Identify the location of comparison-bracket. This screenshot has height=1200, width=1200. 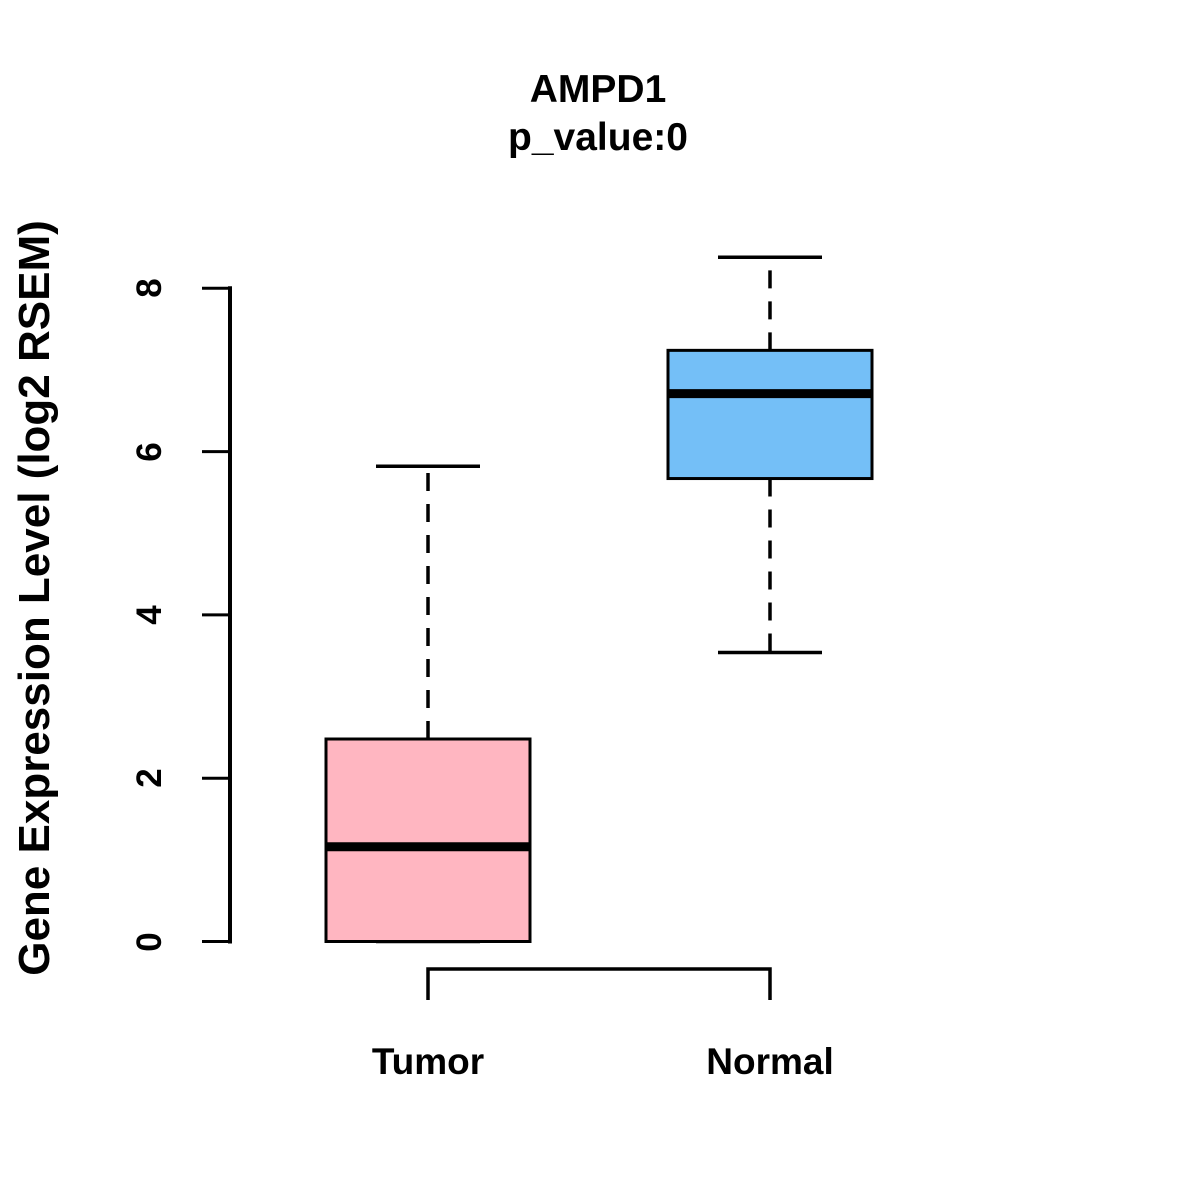
(599, 983).